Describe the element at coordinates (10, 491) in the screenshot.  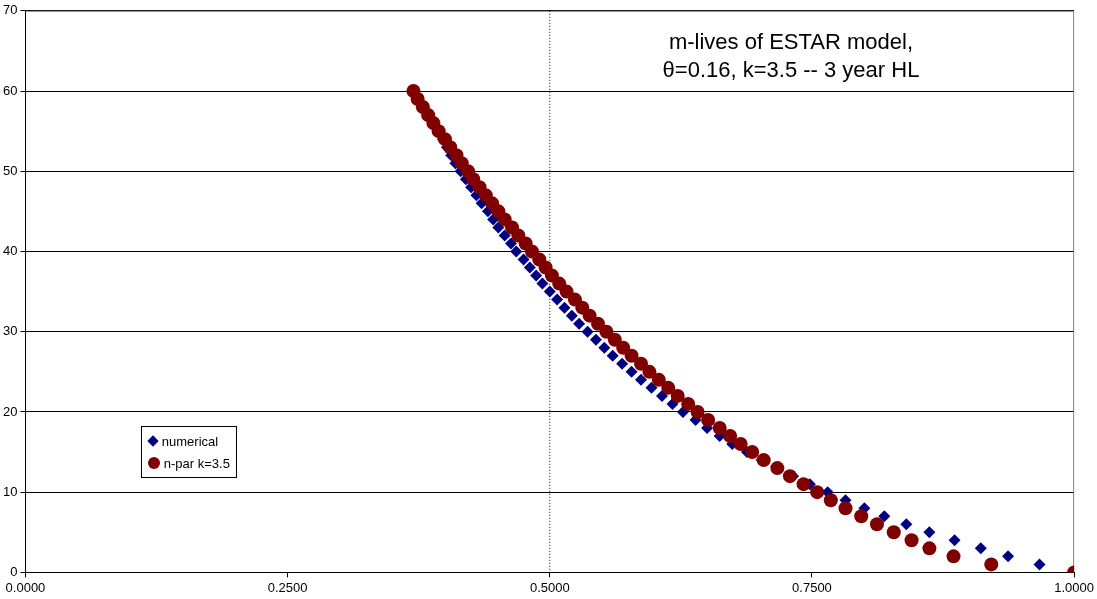
I see `y-tick-label: 10` at that location.